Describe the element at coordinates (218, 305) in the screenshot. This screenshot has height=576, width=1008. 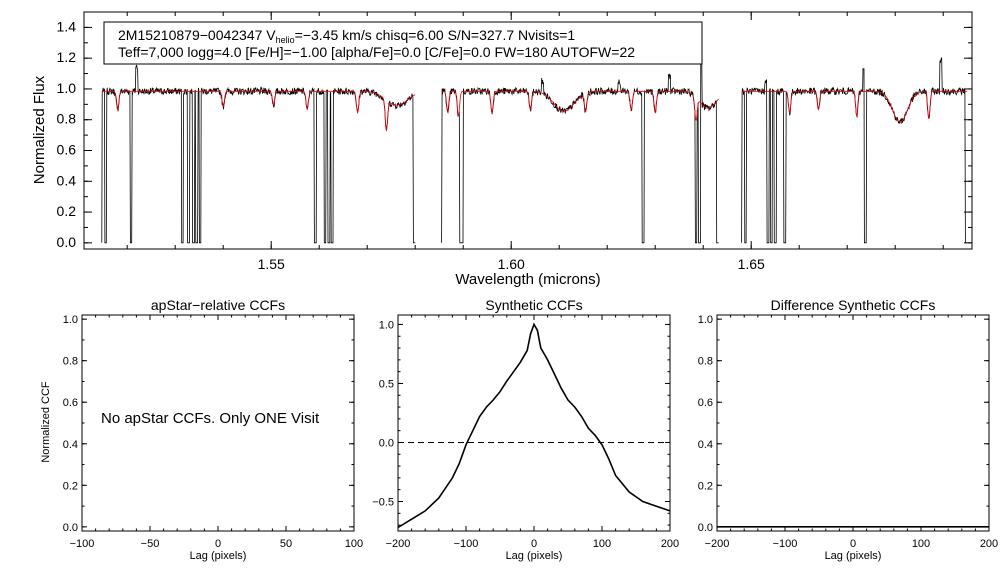
I see `apstar-ccf-title: apStar−relative CCFs` at that location.